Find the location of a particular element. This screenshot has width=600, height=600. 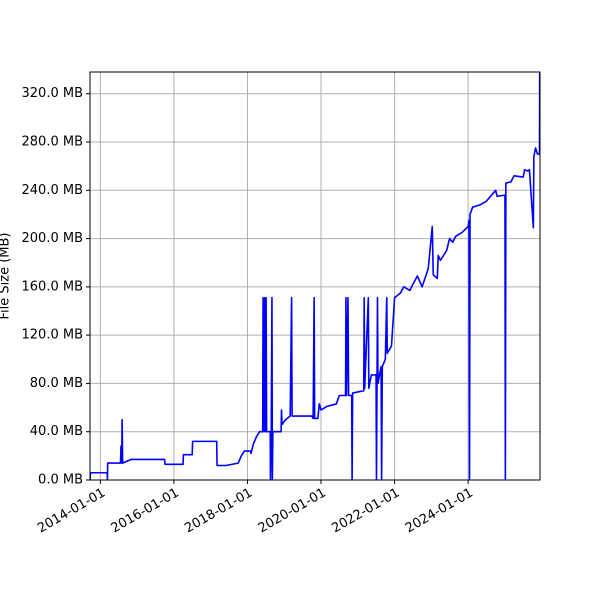

y-tick-label: 240.0 MB is located at coordinates (52, 190).